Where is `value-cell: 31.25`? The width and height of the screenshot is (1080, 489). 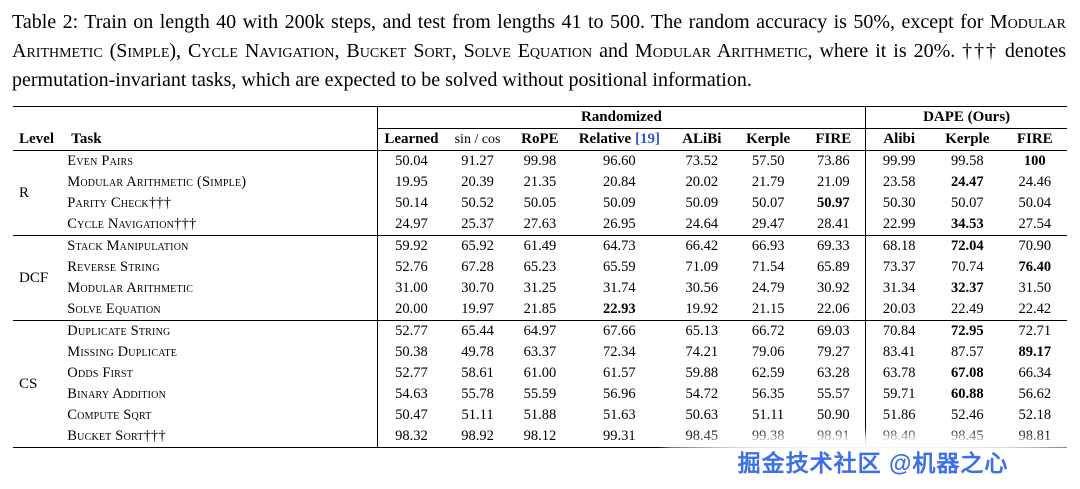 value-cell: 31.25 is located at coordinates (540, 288).